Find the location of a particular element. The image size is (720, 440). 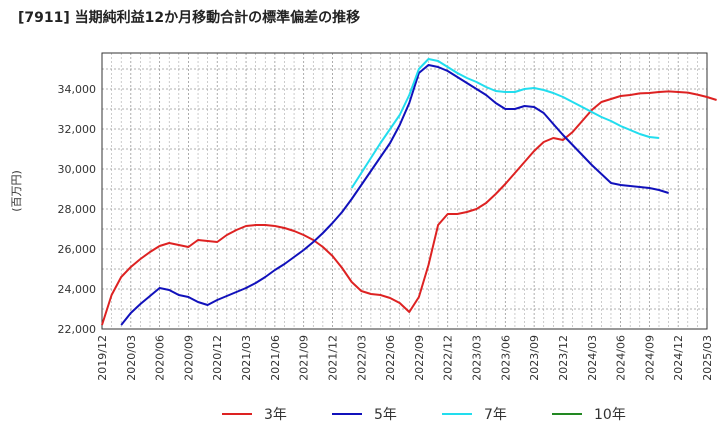

x-tick-label: 2023/12 is located at coordinates (563, 358).